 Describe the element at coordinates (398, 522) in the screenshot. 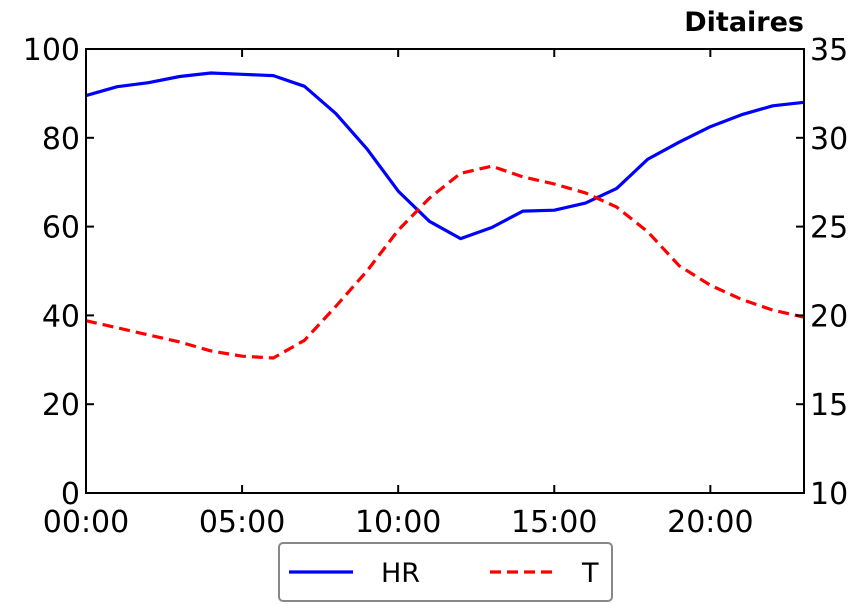

I see `x-tick-label: 10:00` at that location.